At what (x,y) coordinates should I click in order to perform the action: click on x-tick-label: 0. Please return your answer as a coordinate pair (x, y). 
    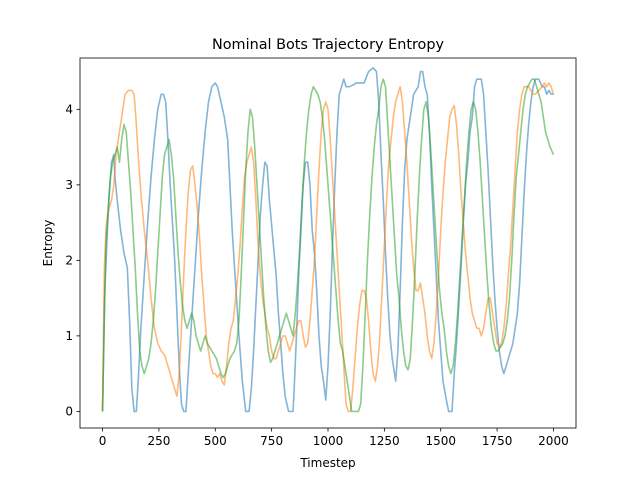
    Looking at the image, I should click on (103, 441).